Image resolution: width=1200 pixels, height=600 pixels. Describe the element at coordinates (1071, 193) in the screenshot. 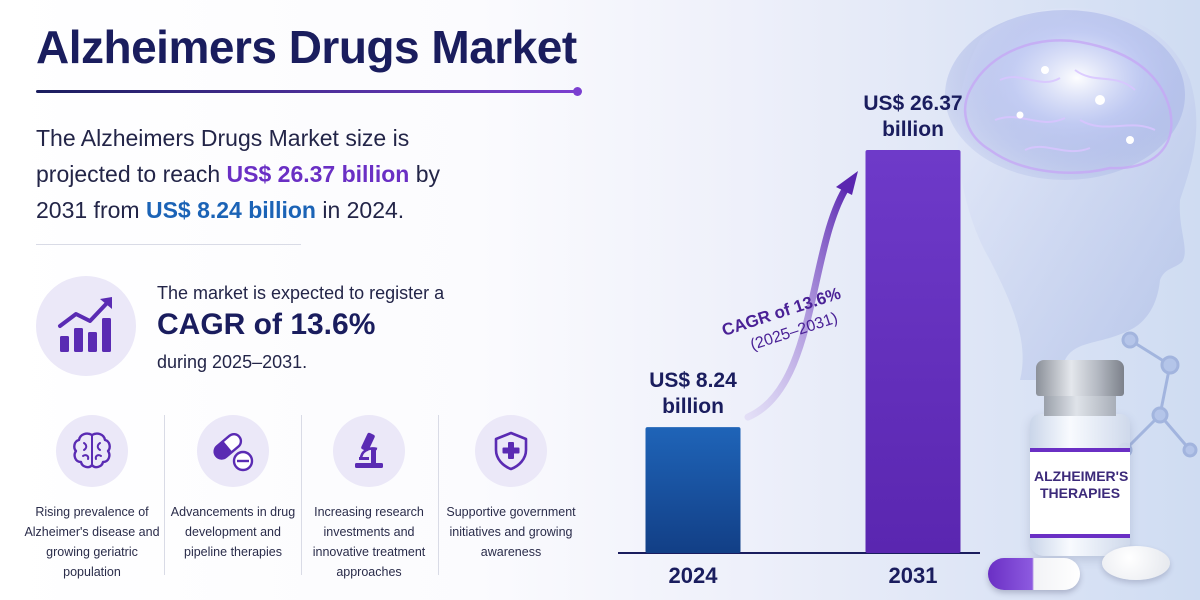

I see `brain-head-illustration` at that location.